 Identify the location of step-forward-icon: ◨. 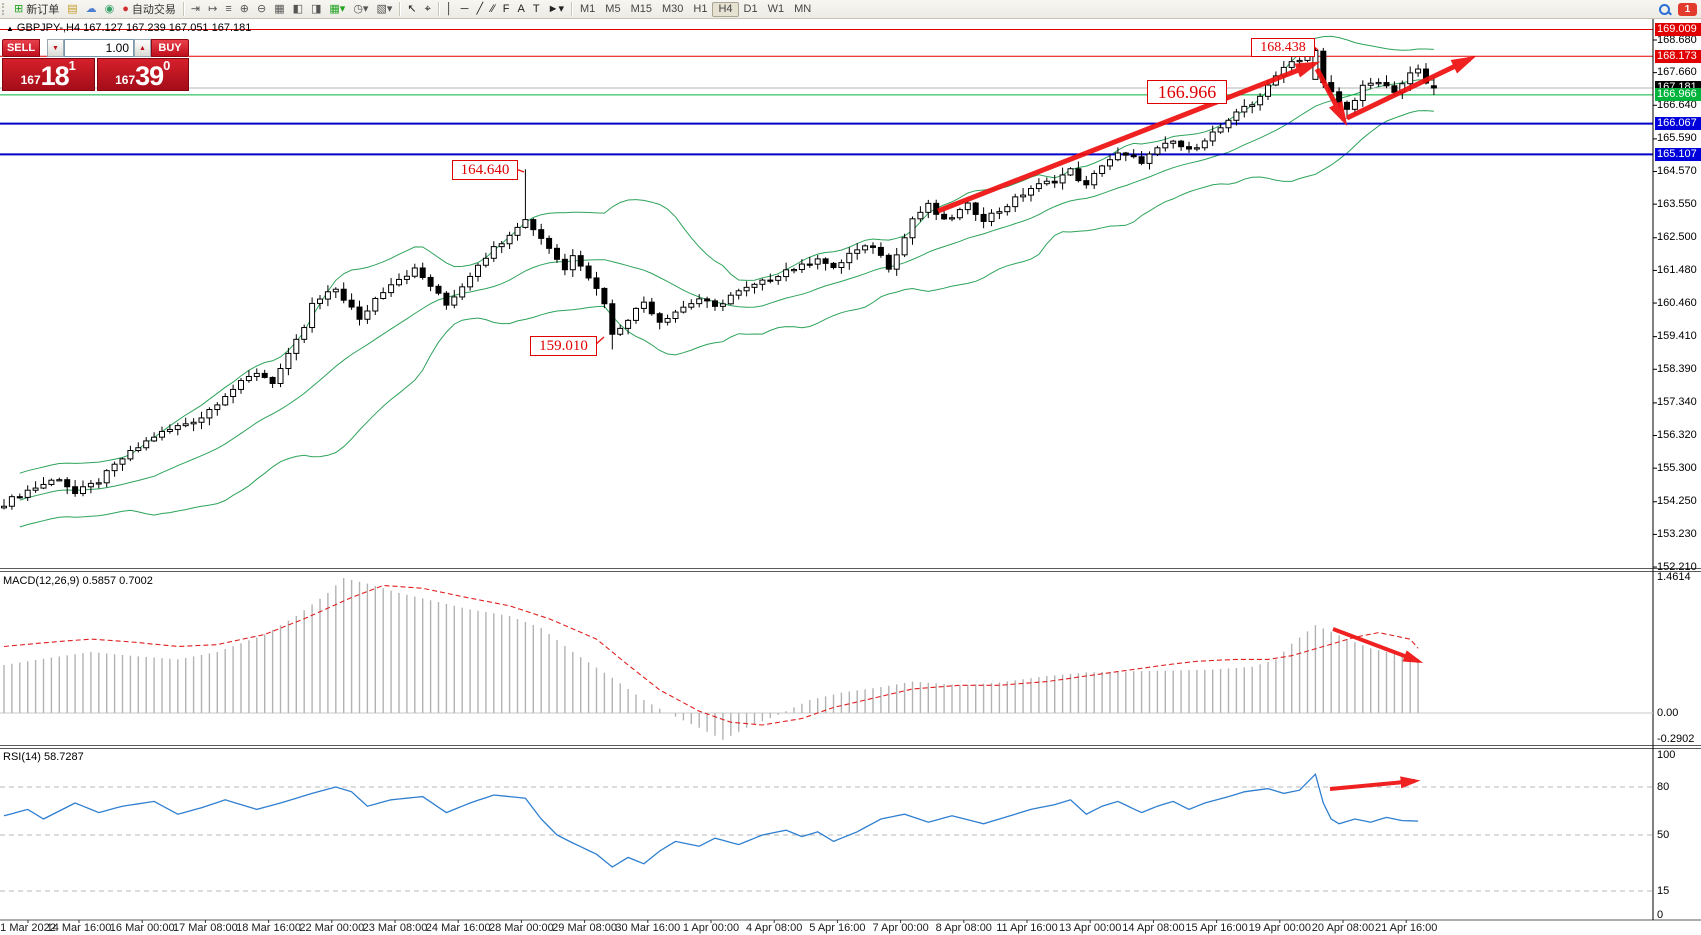
(316, 9).